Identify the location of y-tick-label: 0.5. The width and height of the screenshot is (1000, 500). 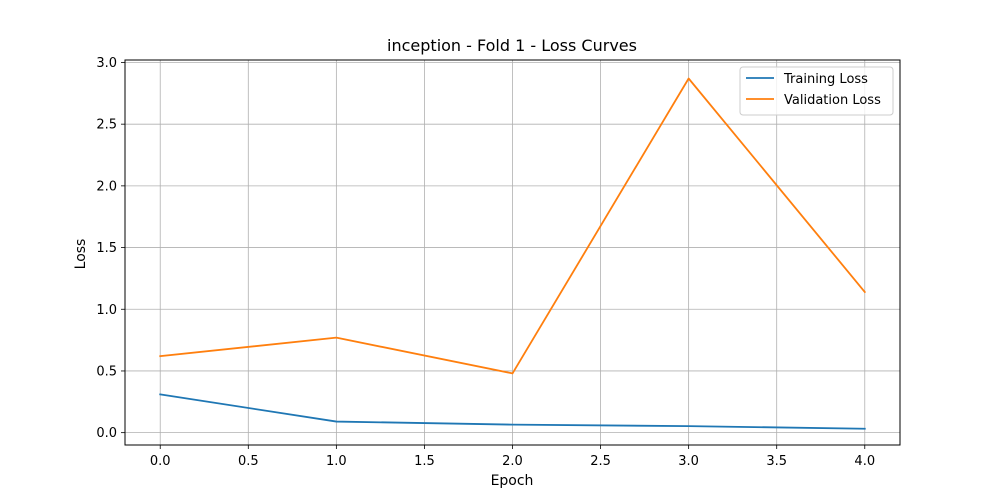
(106, 371).